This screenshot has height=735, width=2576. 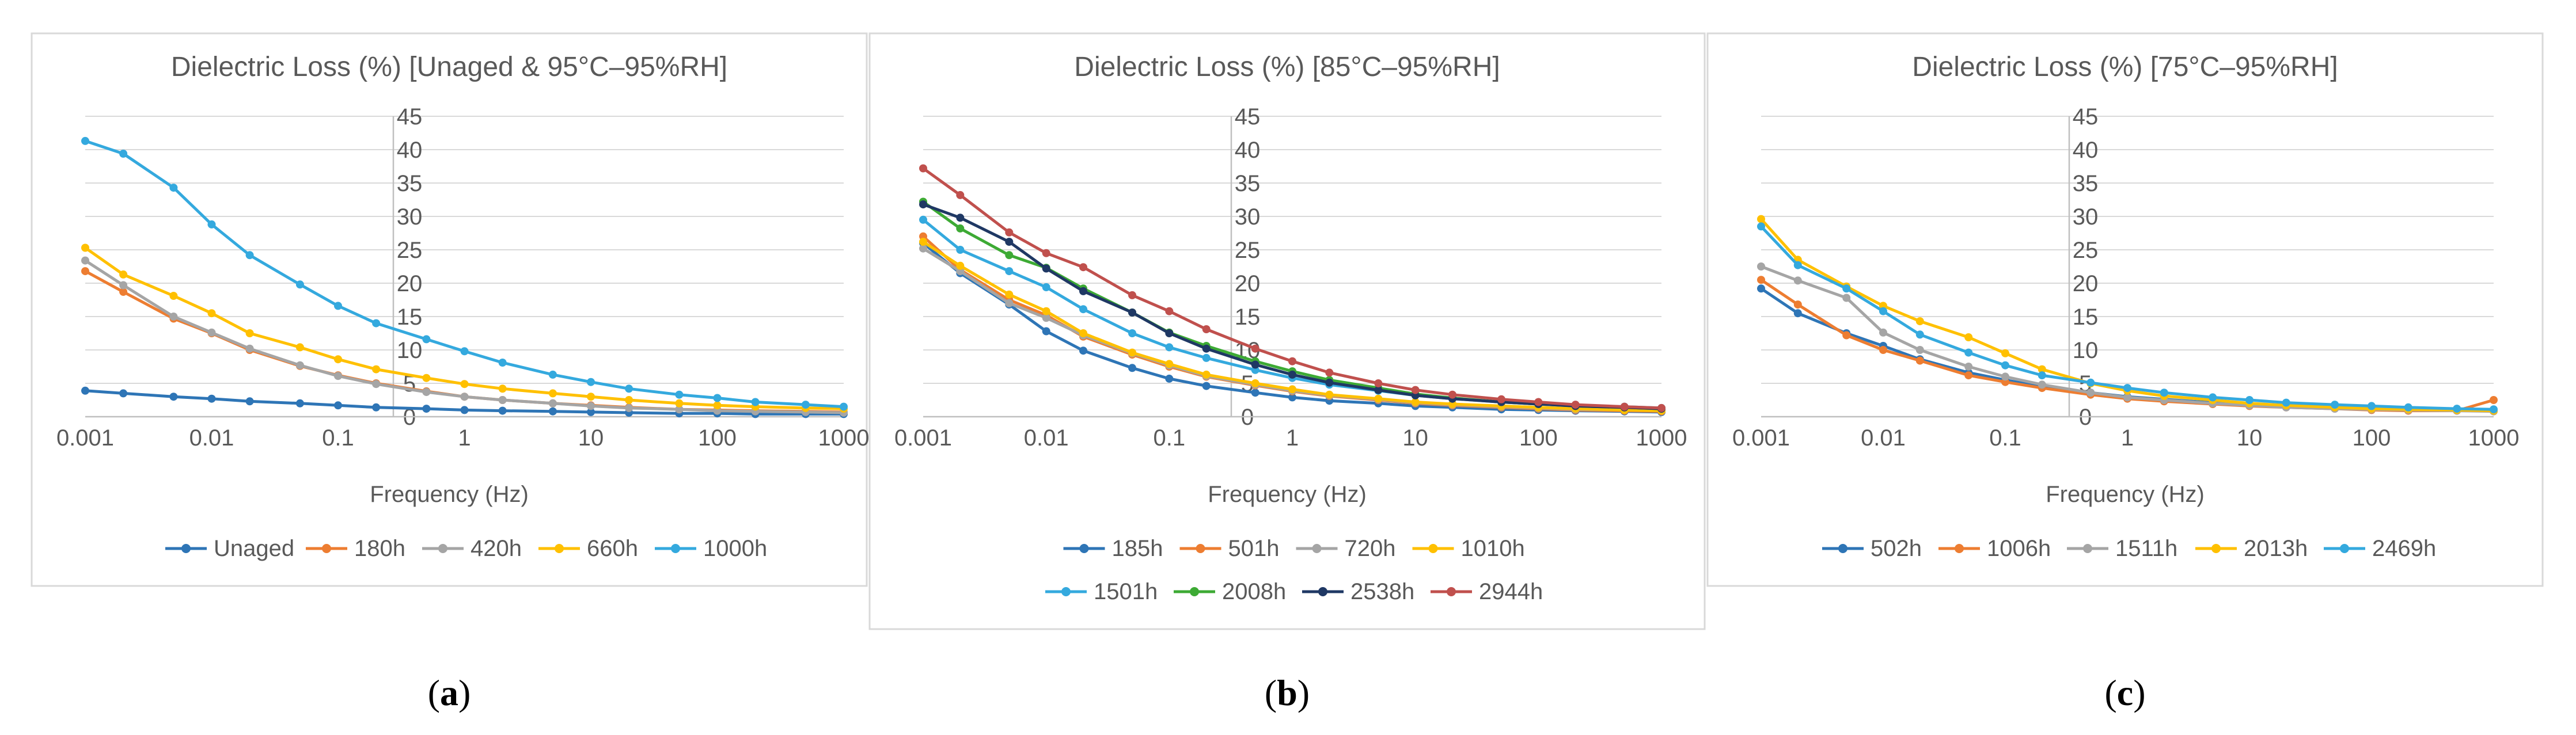 I want to click on panel-a-legend-label-420h: 420h, so click(x=497, y=549).